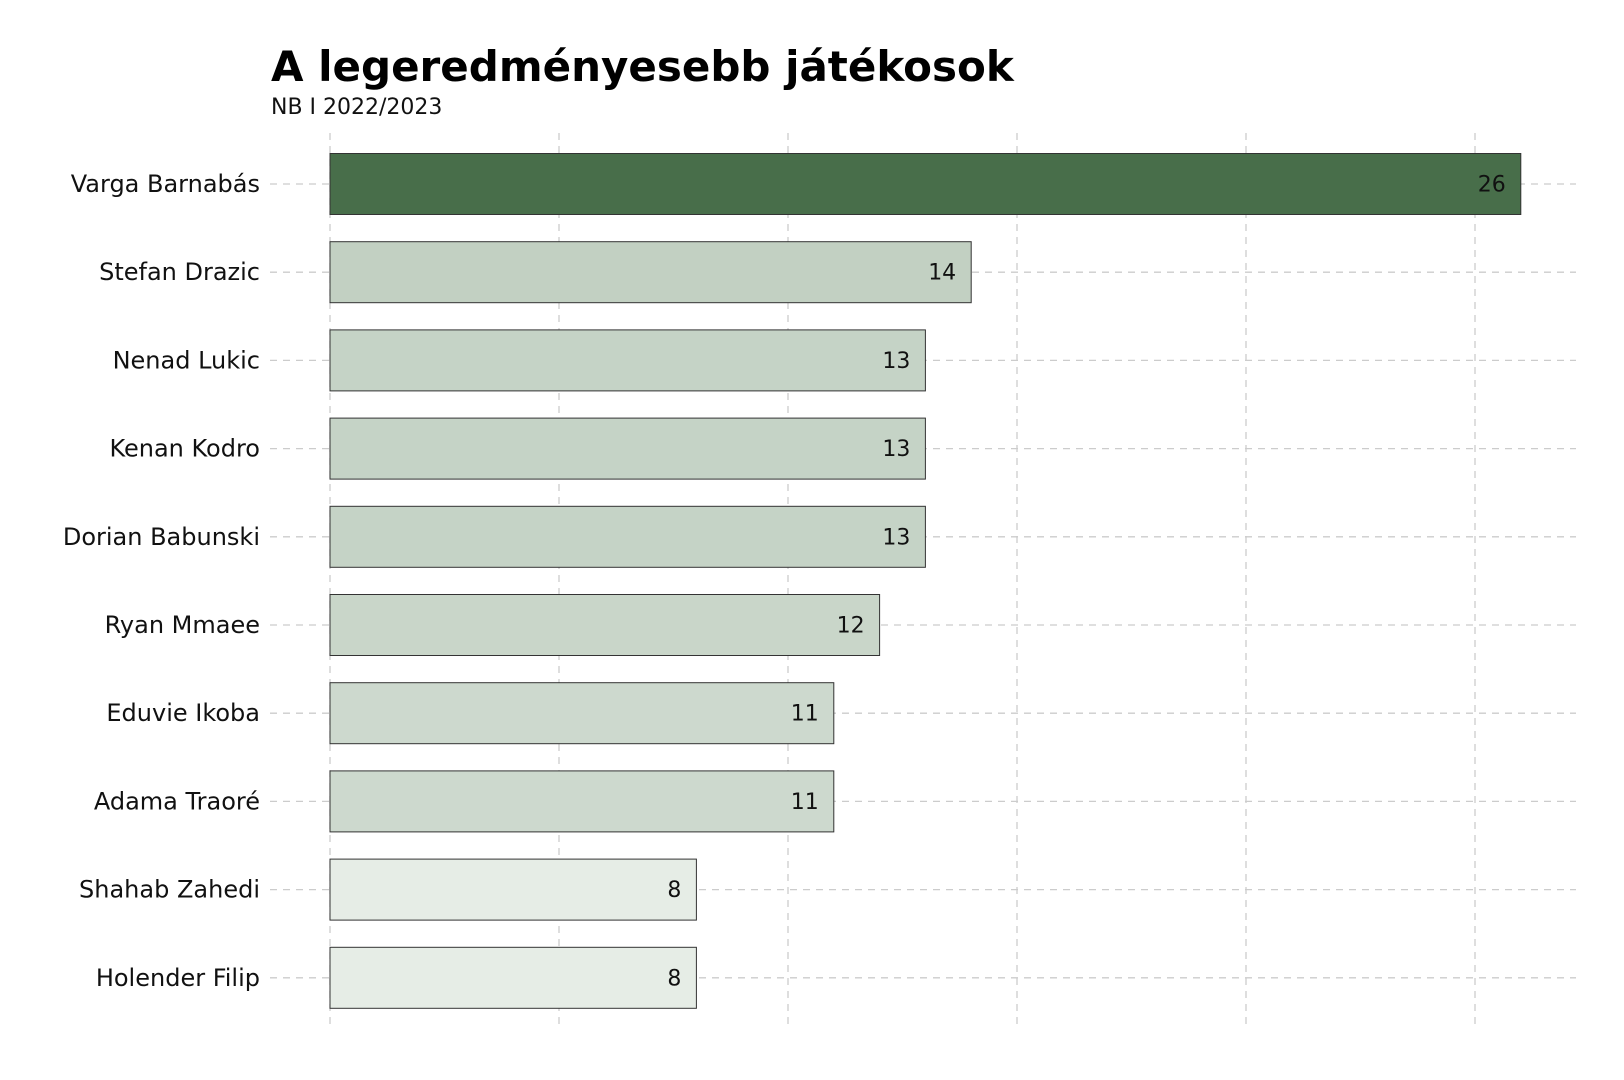 Image resolution: width=1624 pixels, height=1080 pixels. Describe the element at coordinates (183, 713) in the screenshot. I see `category-label: Eduvie Ikoba` at that location.